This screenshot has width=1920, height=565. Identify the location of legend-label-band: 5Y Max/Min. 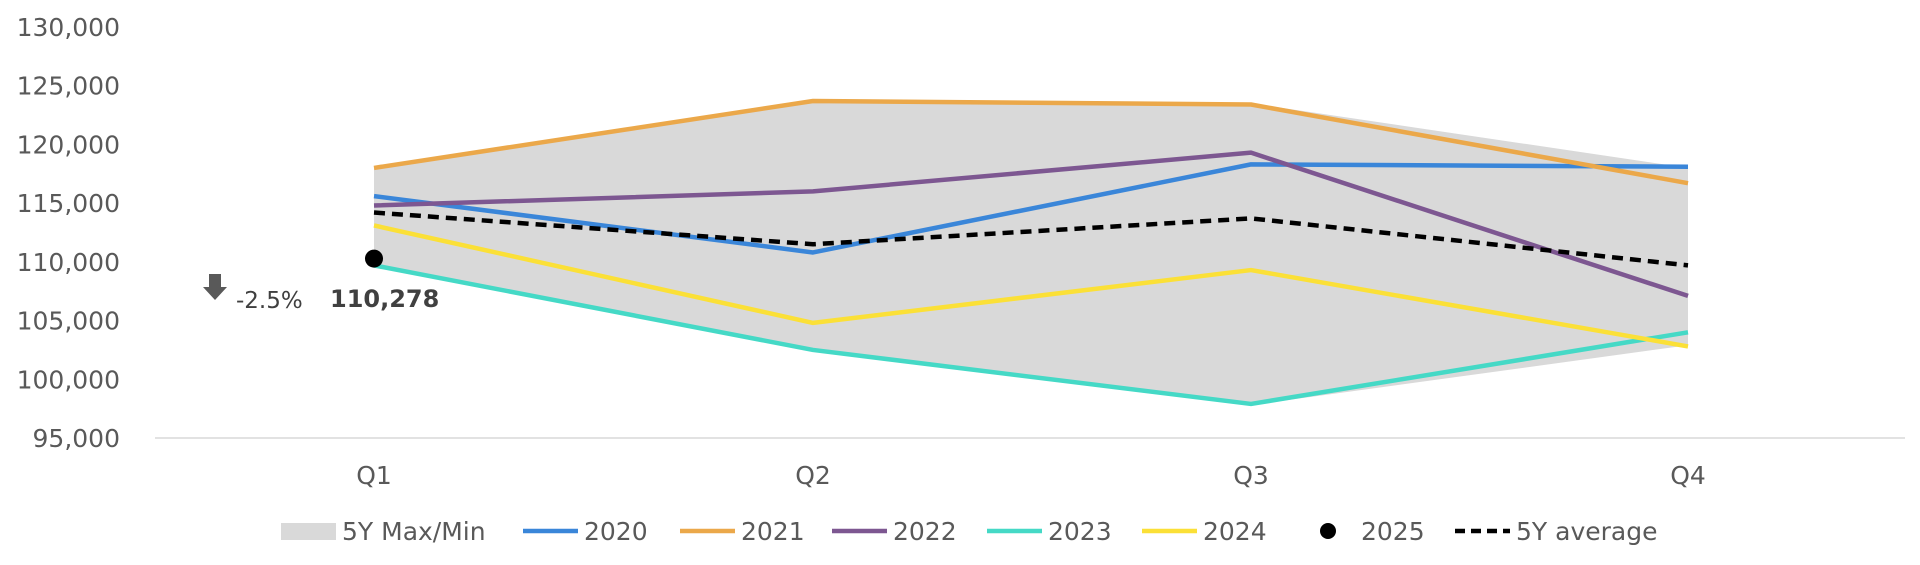
(414, 531).